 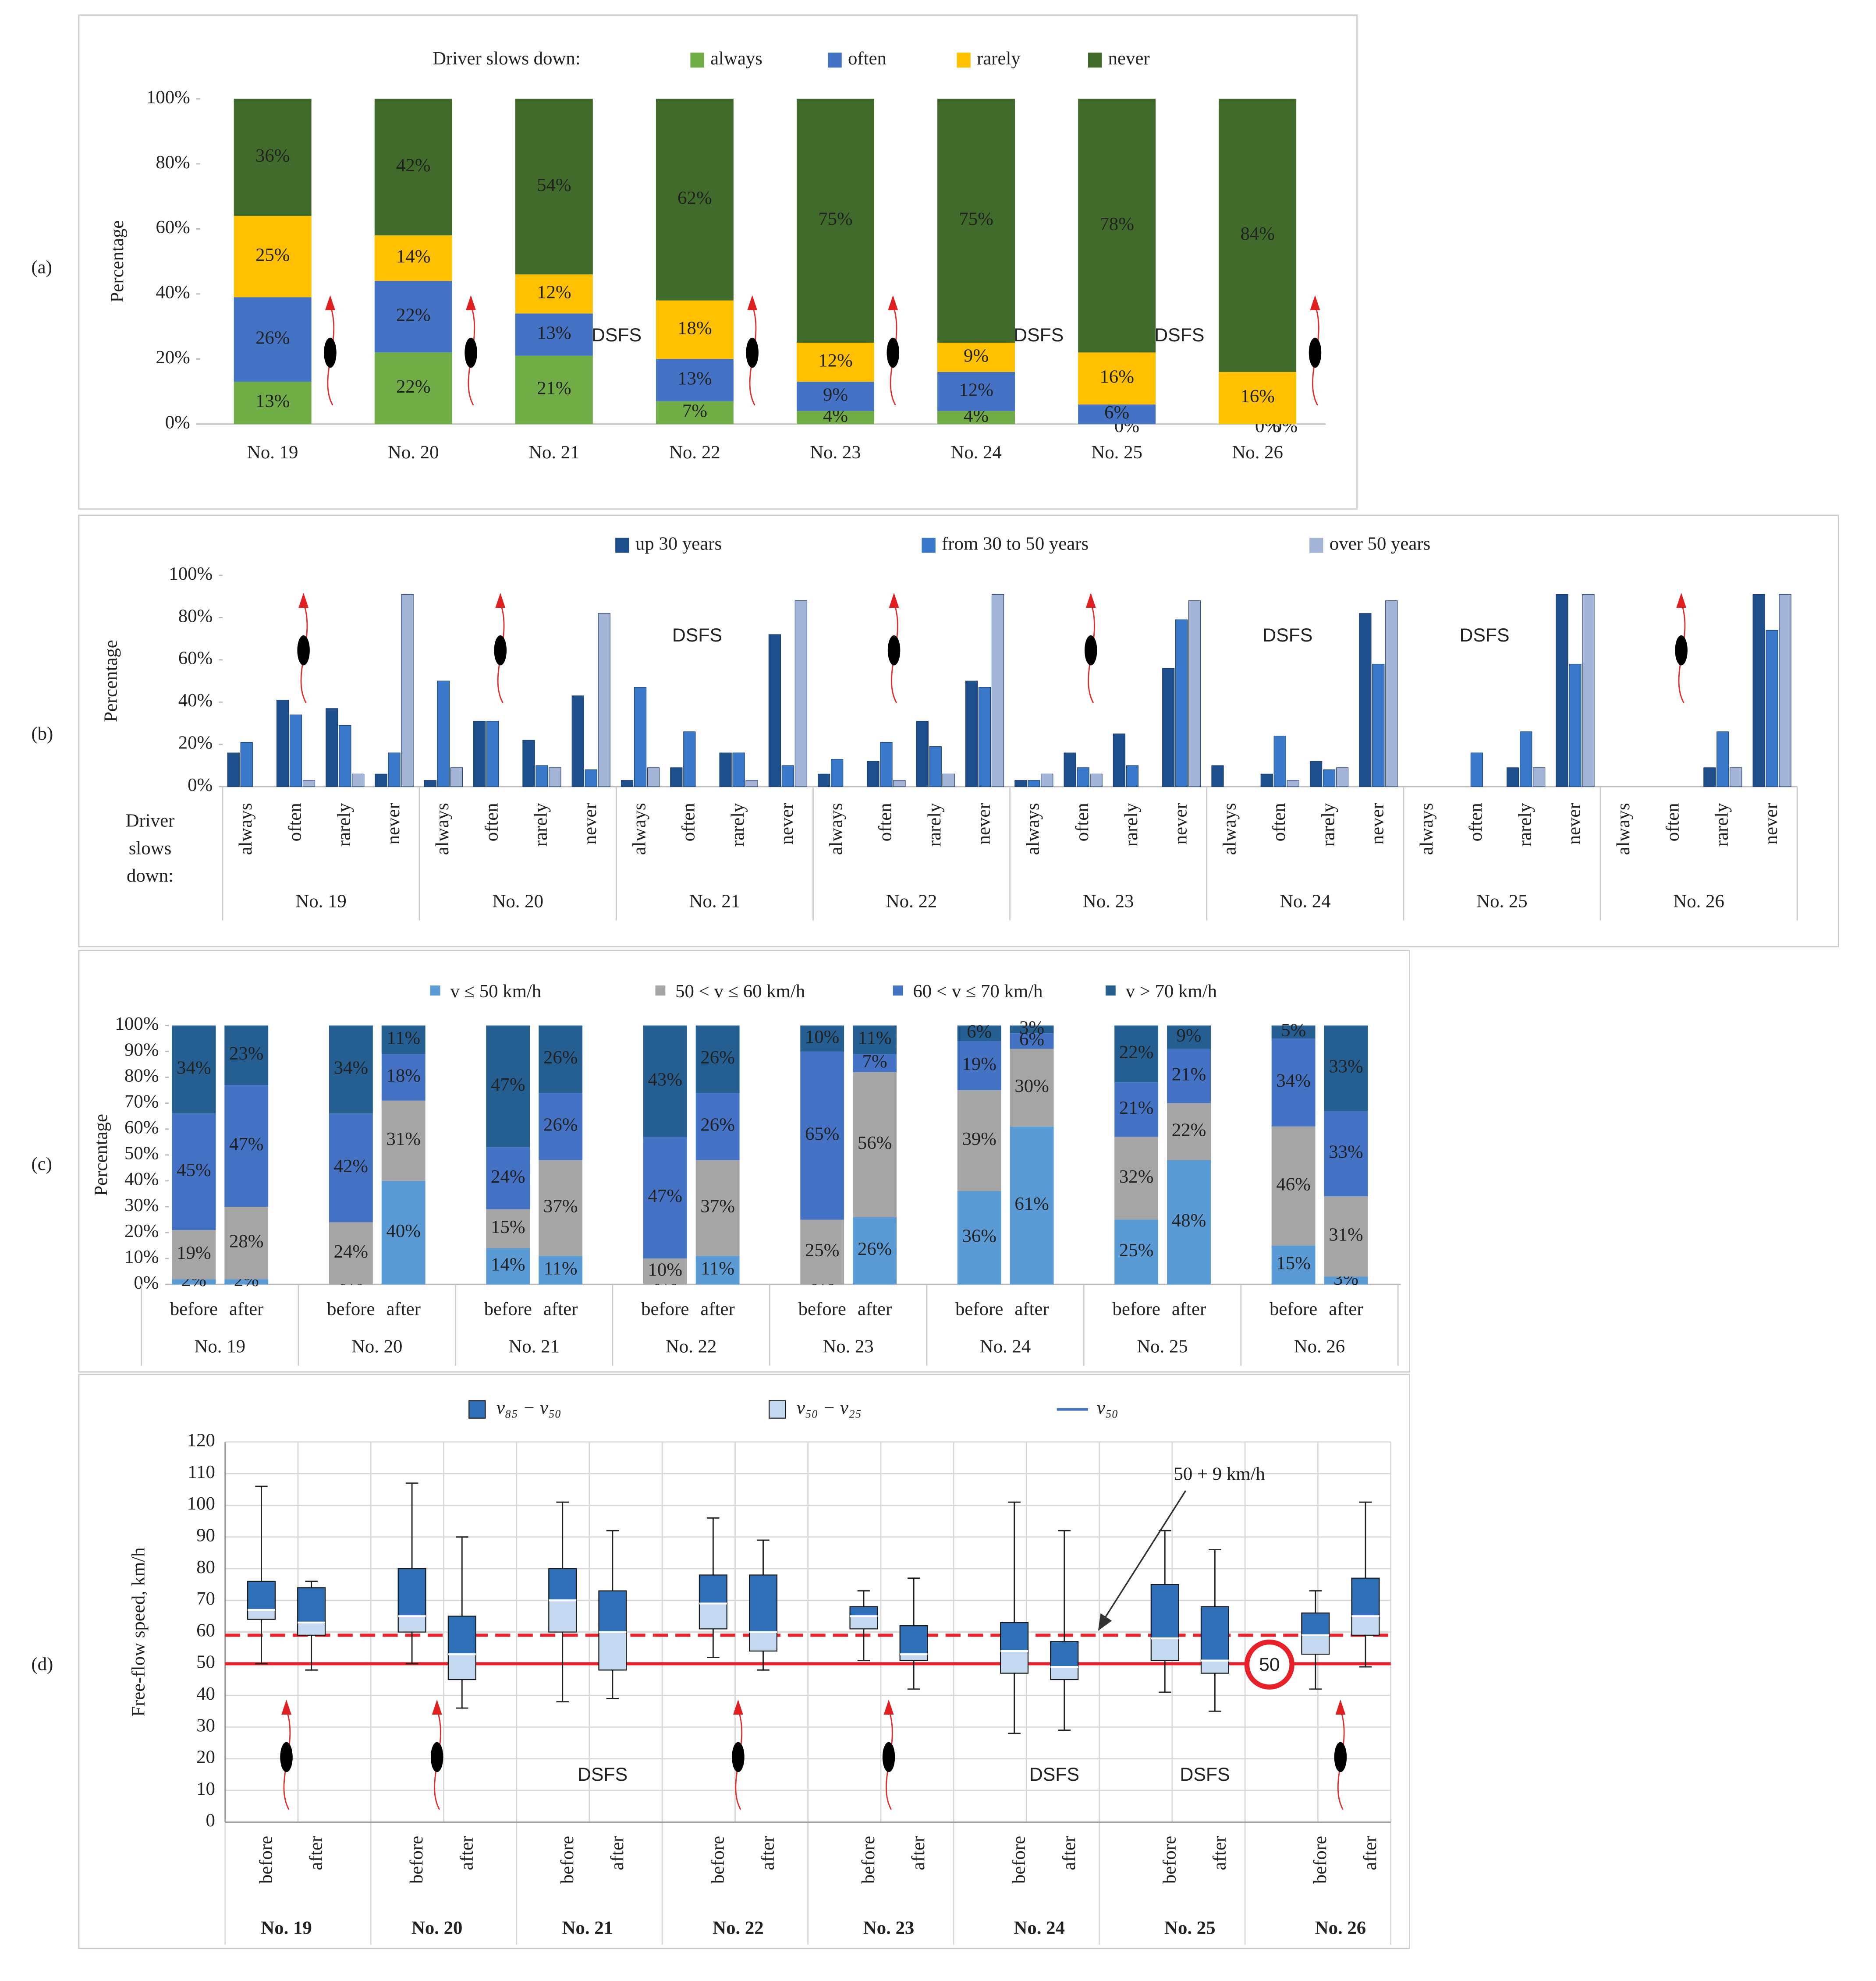 I want to click on legend-label: always, so click(x=736, y=58).